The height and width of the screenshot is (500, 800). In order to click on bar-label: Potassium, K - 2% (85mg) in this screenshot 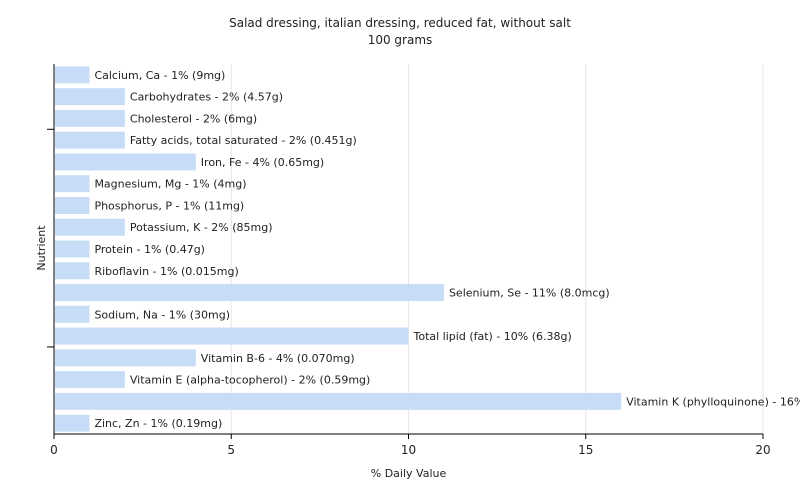, I will do `click(201, 227)`.